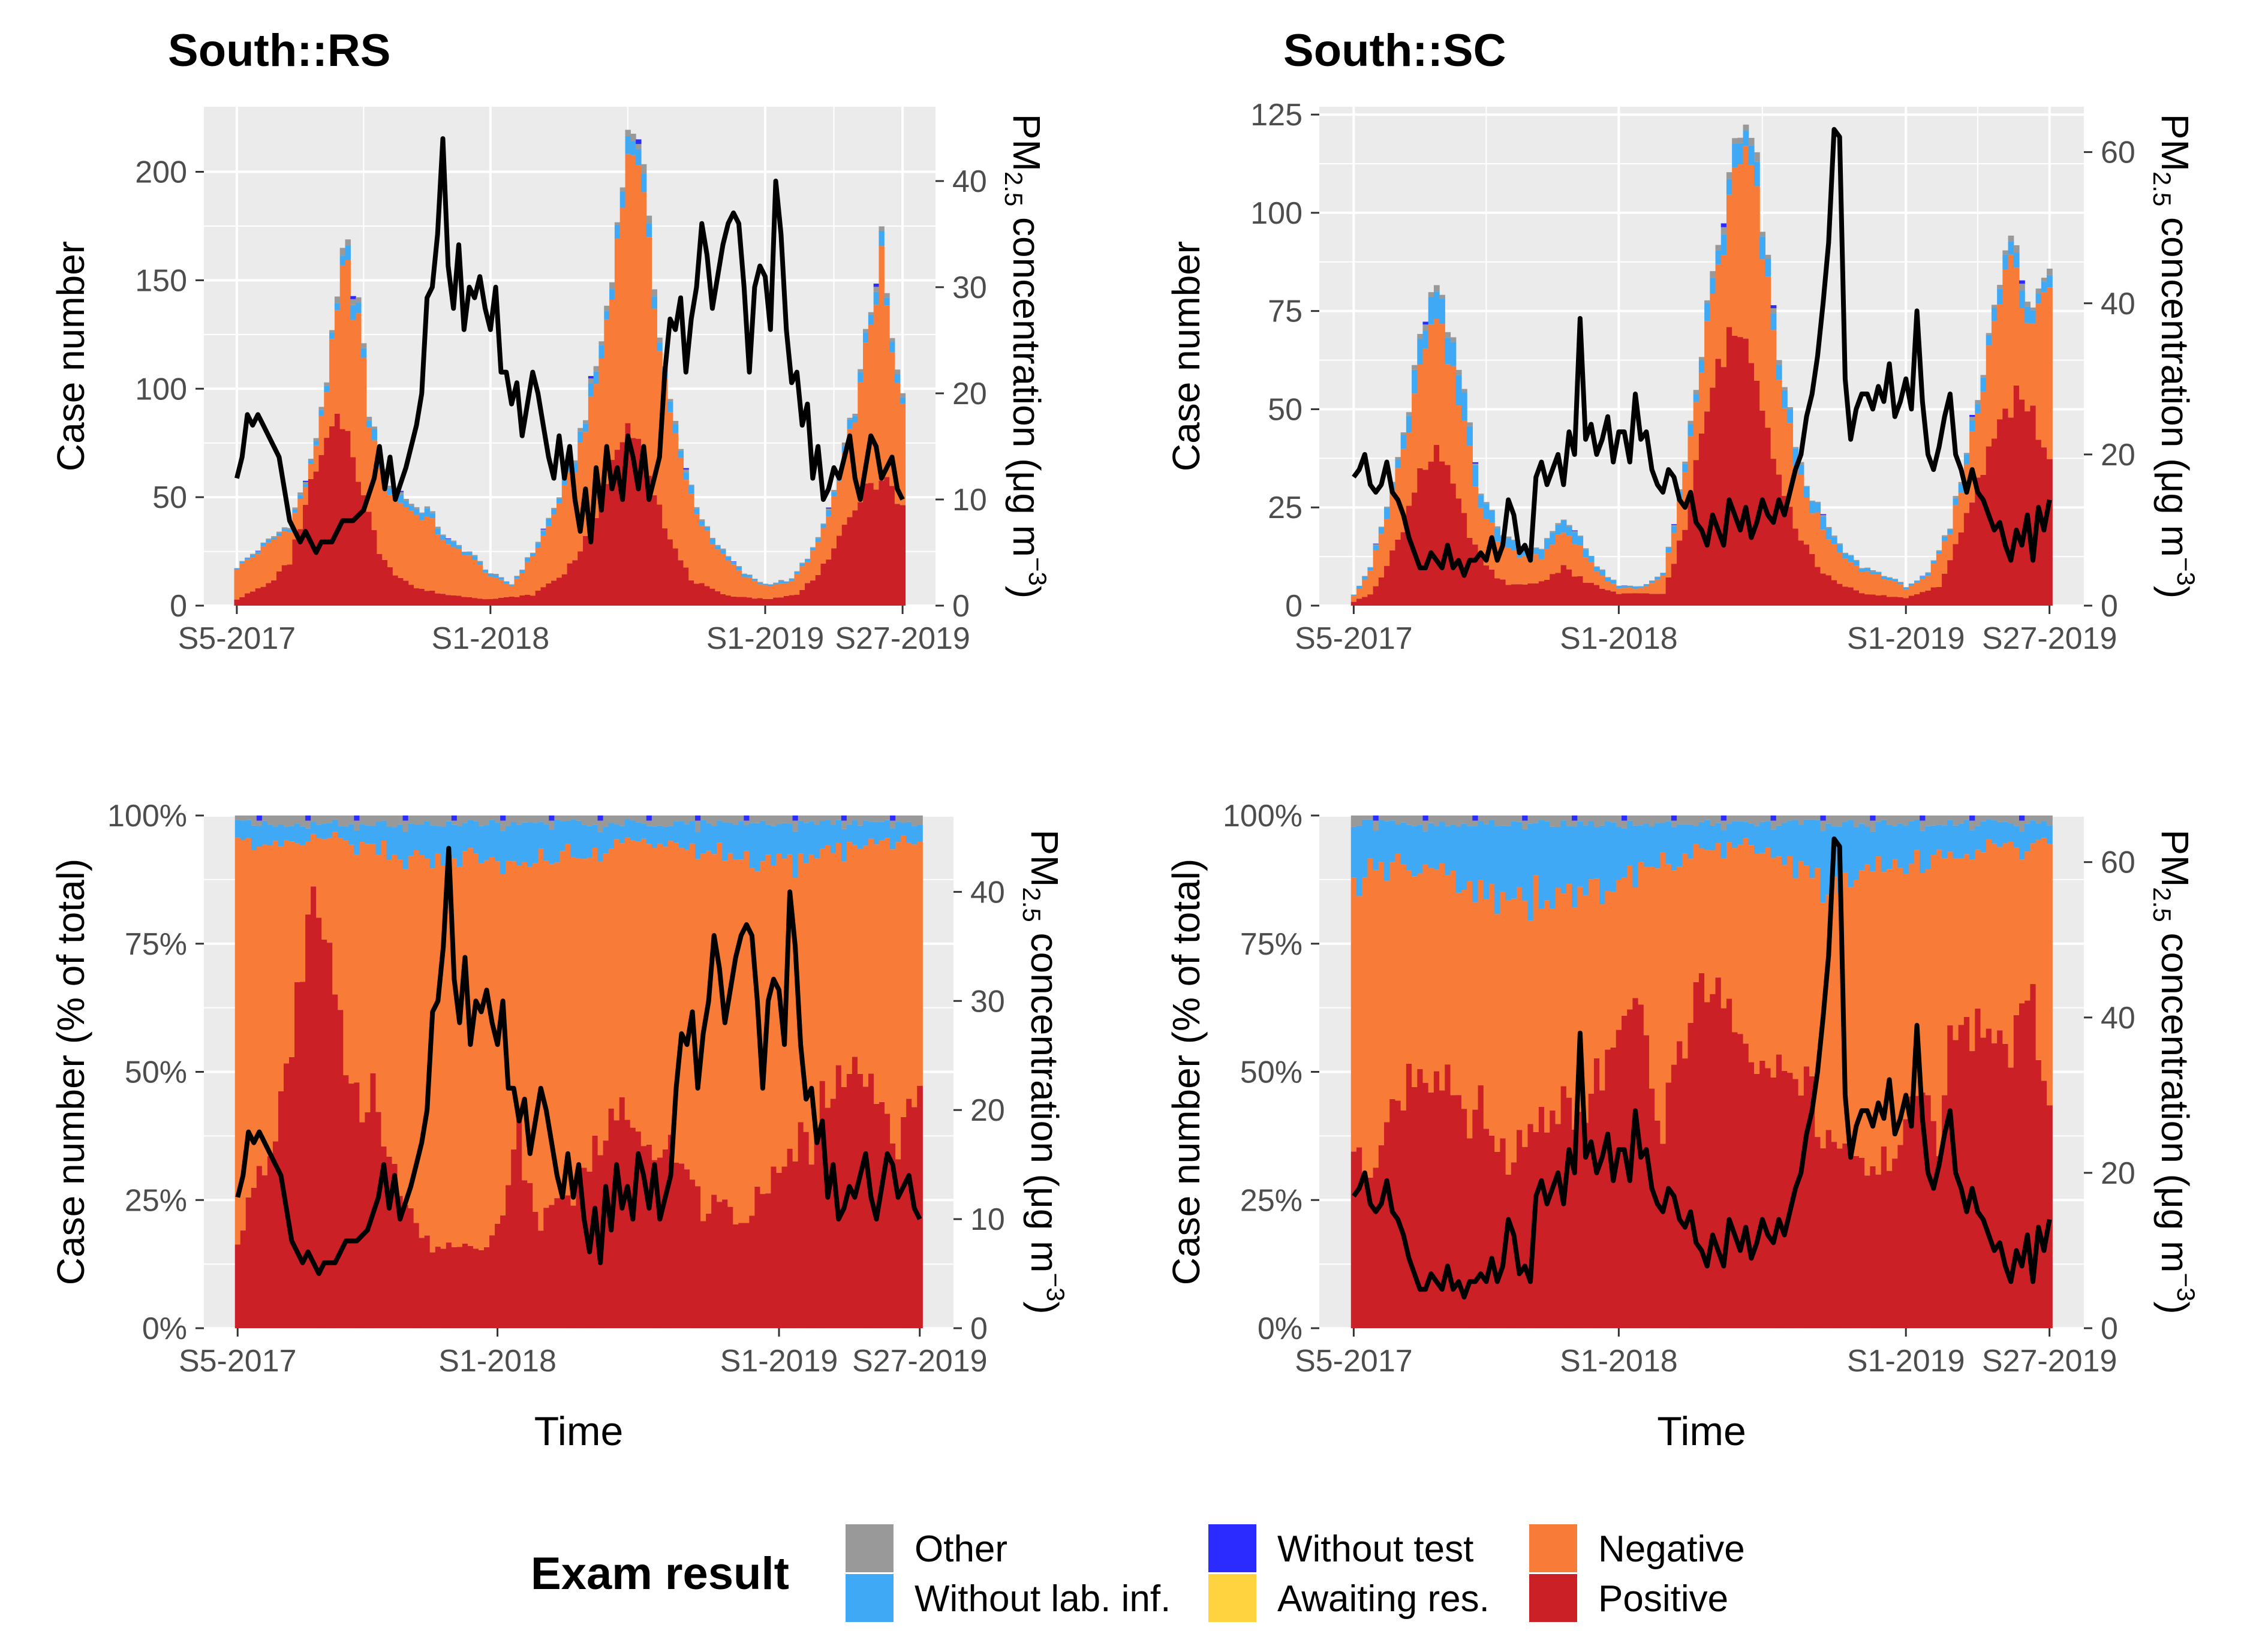 The height and width of the screenshot is (1652, 2250). What do you see at coordinates (969, 500) in the screenshot?
I see `y2-tick-label: 10` at bounding box center [969, 500].